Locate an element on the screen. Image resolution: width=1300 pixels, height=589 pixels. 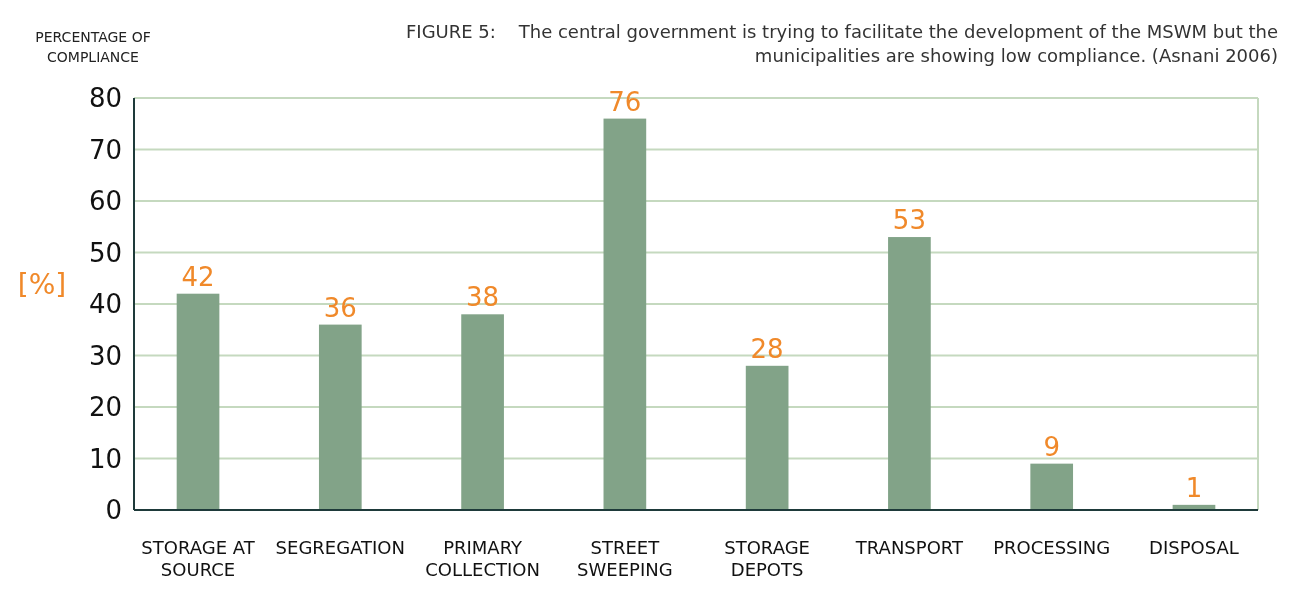
y-tick-label: 80 is located at coordinates (105, 98).